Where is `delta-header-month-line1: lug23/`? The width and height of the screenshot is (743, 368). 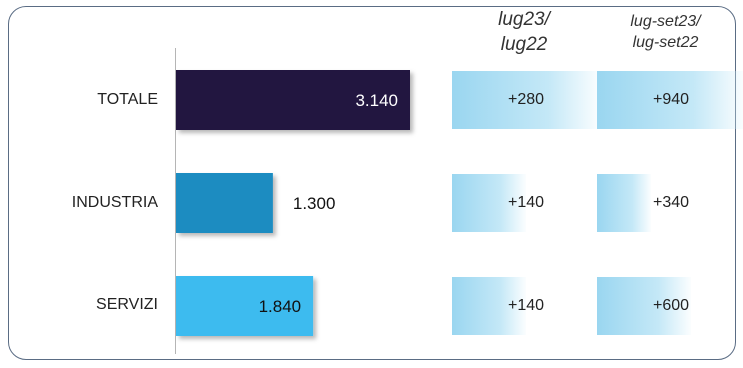 delta-header-month-line1: lug23/ is located at coordinates (524, 19).